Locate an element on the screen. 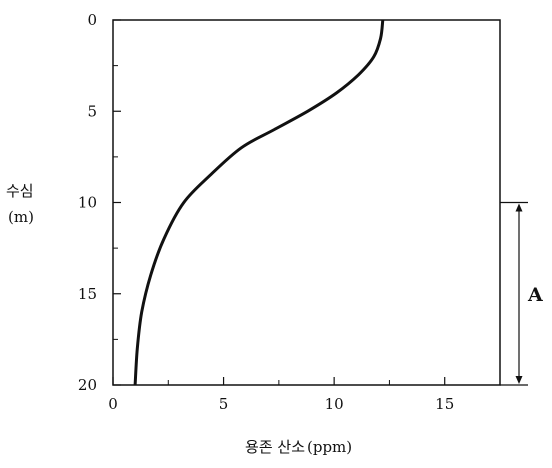 The width and height of the screenshot is (552, 468). x-tick-label: 0 is located at coordinates (113, 404).